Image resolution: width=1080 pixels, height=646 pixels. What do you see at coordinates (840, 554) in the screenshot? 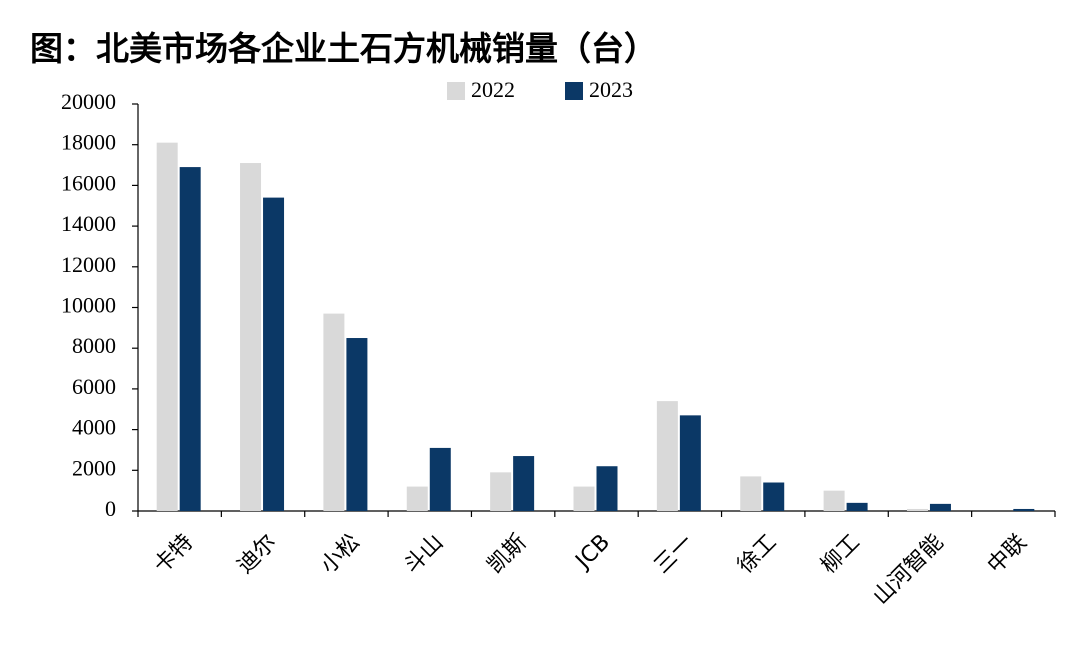
I see `x-tick-label: 柳工` at bounding box center [840, 554].